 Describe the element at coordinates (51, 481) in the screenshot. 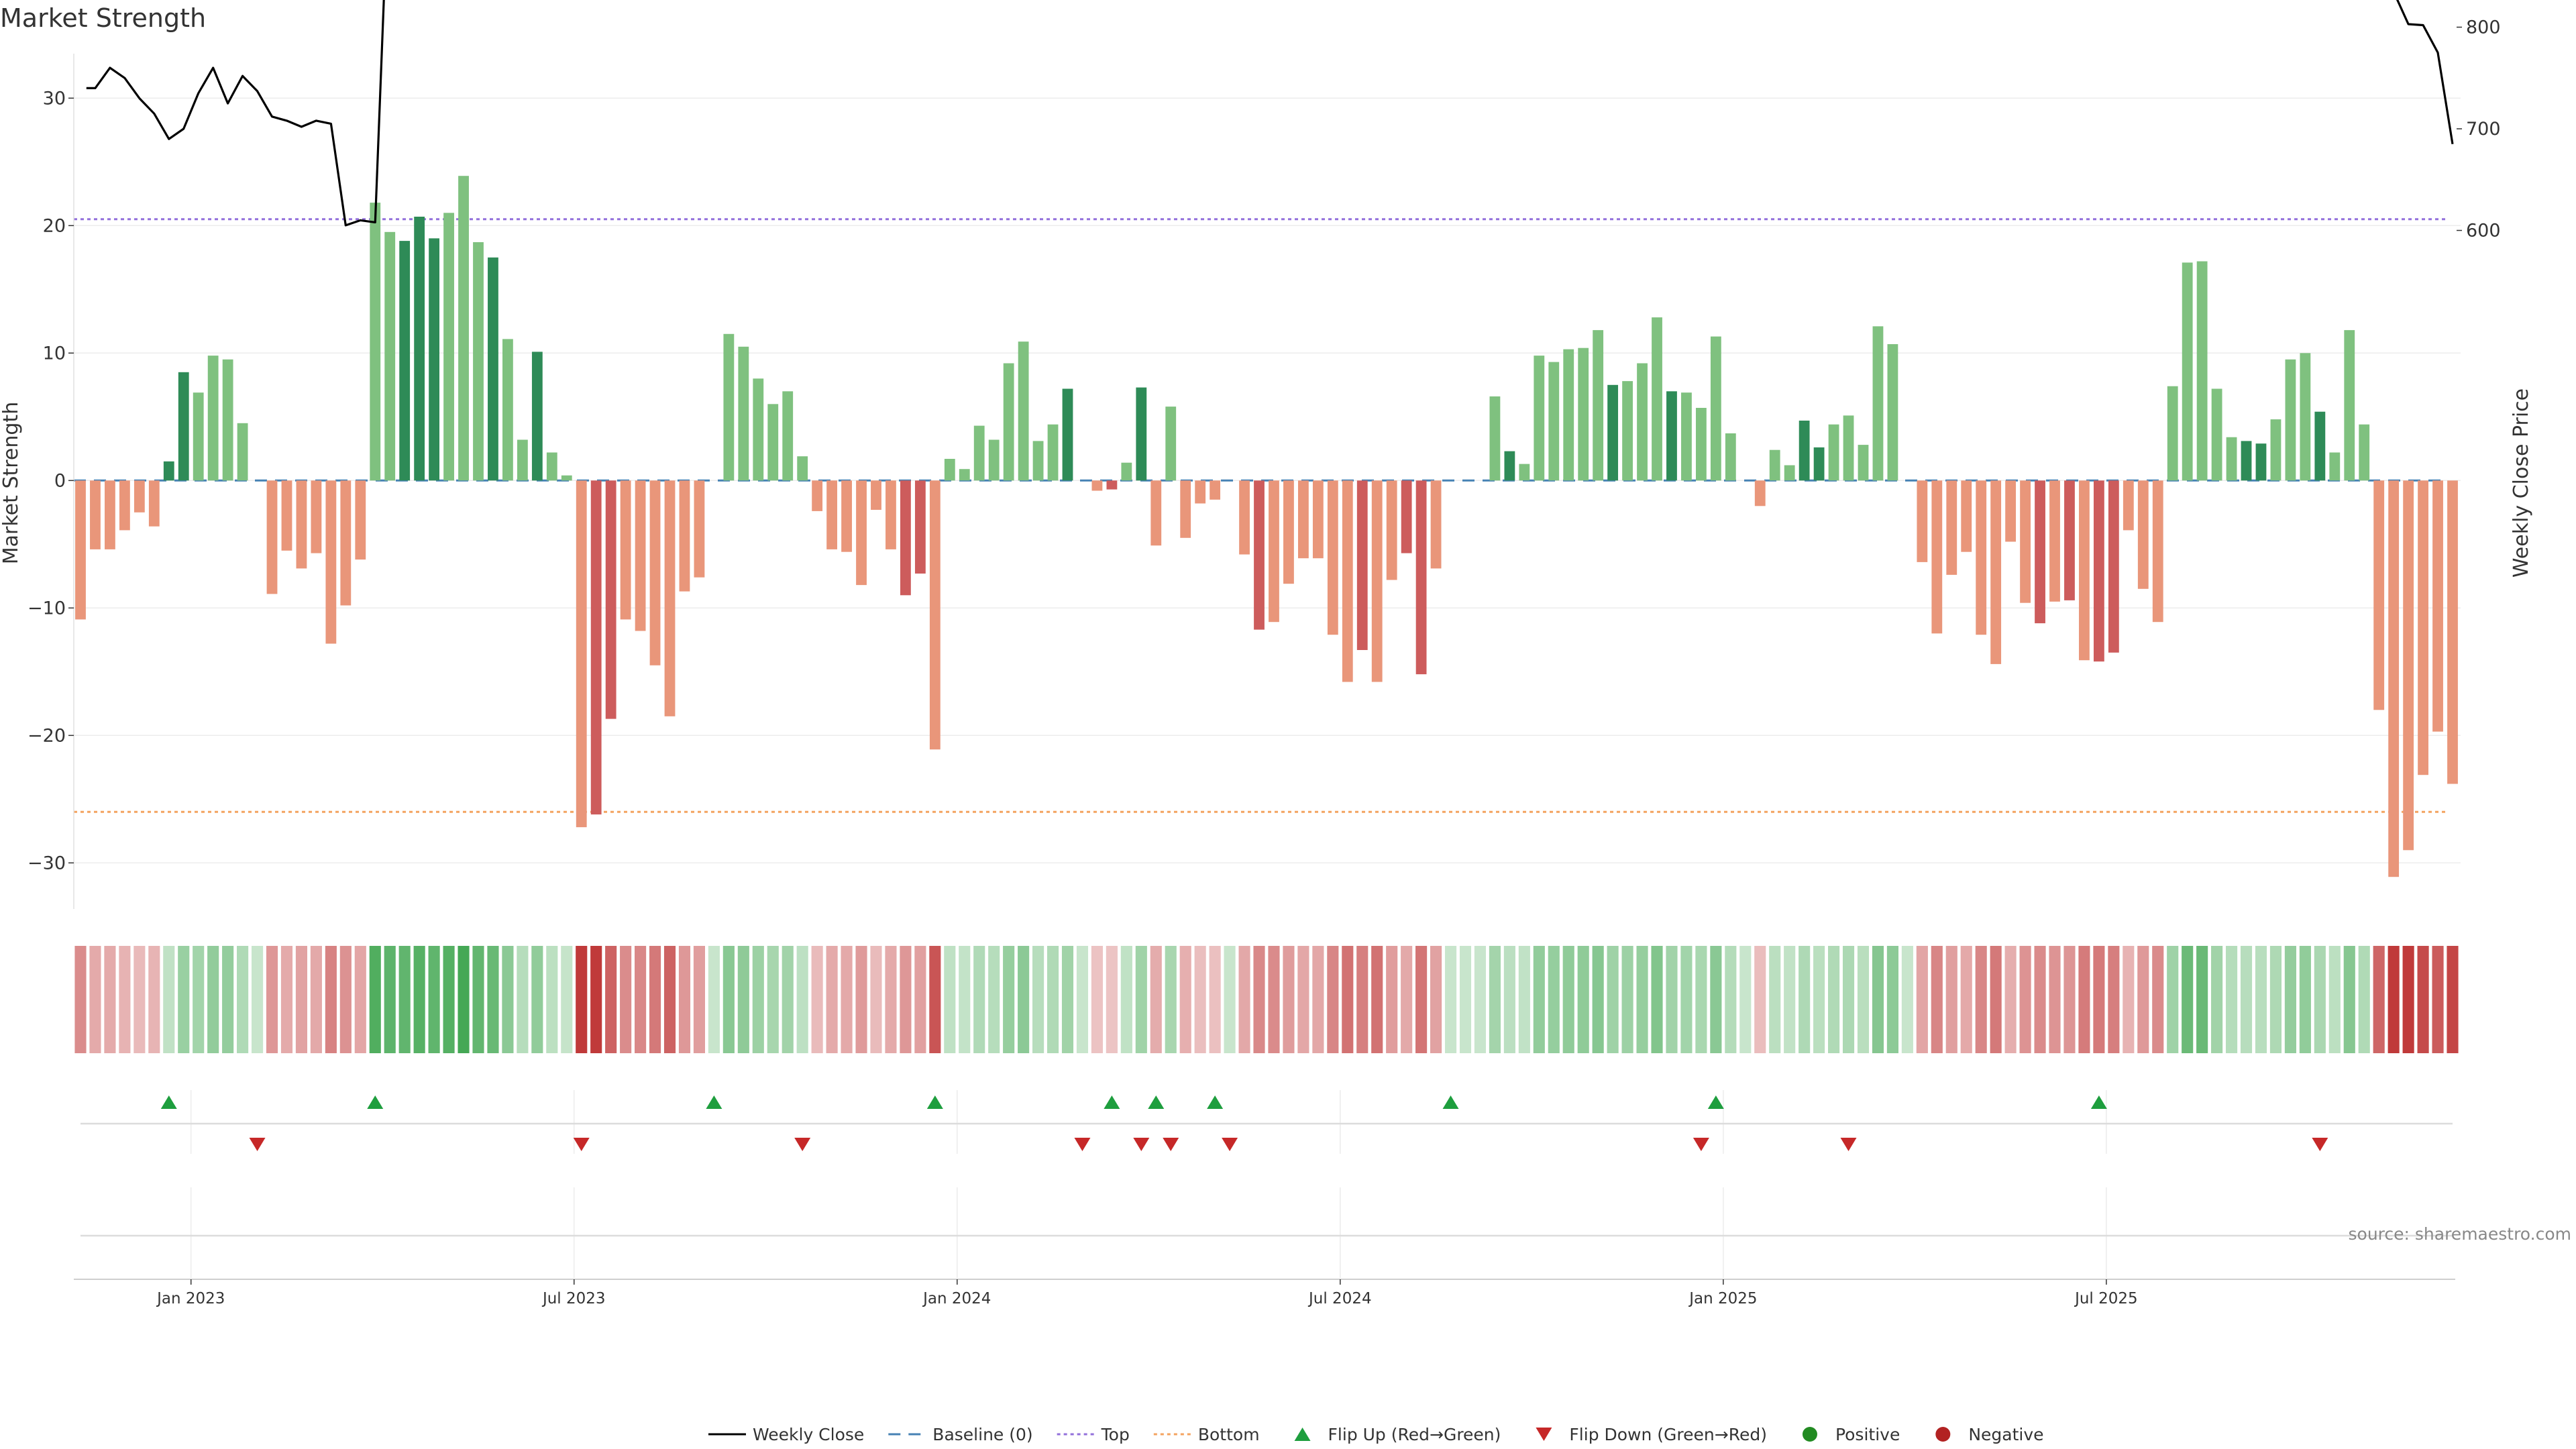

I see `left-axis-ticks: 30 20 10 0 −10 −20 −30` at that location.